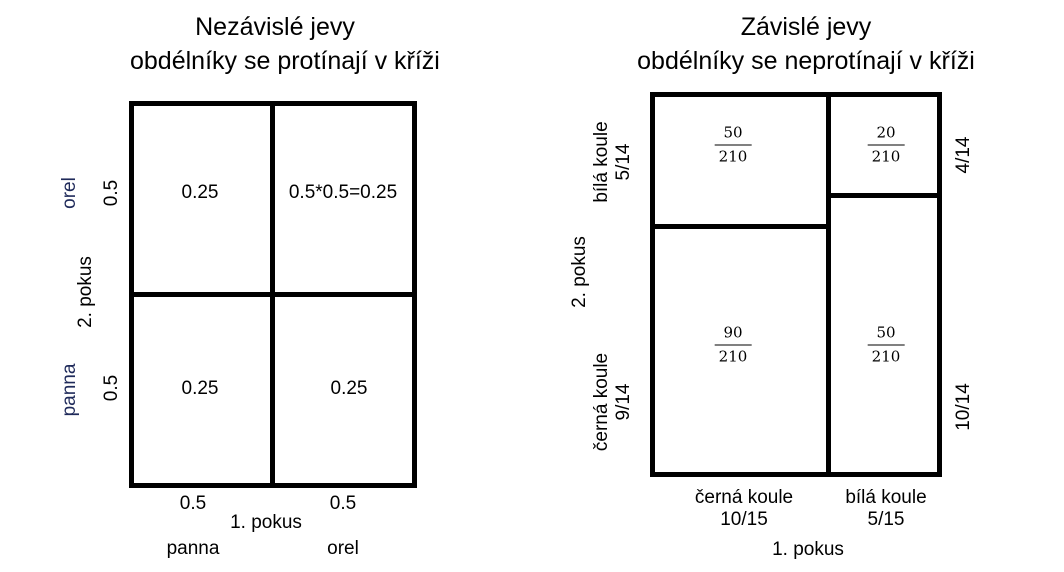 The width and height of the screenshot is (1064, 572). What do you see at coordinates (886, 519) in the screenshot?
I see `right-x-right-prob: 5/15` at bounding box center [886, 519].